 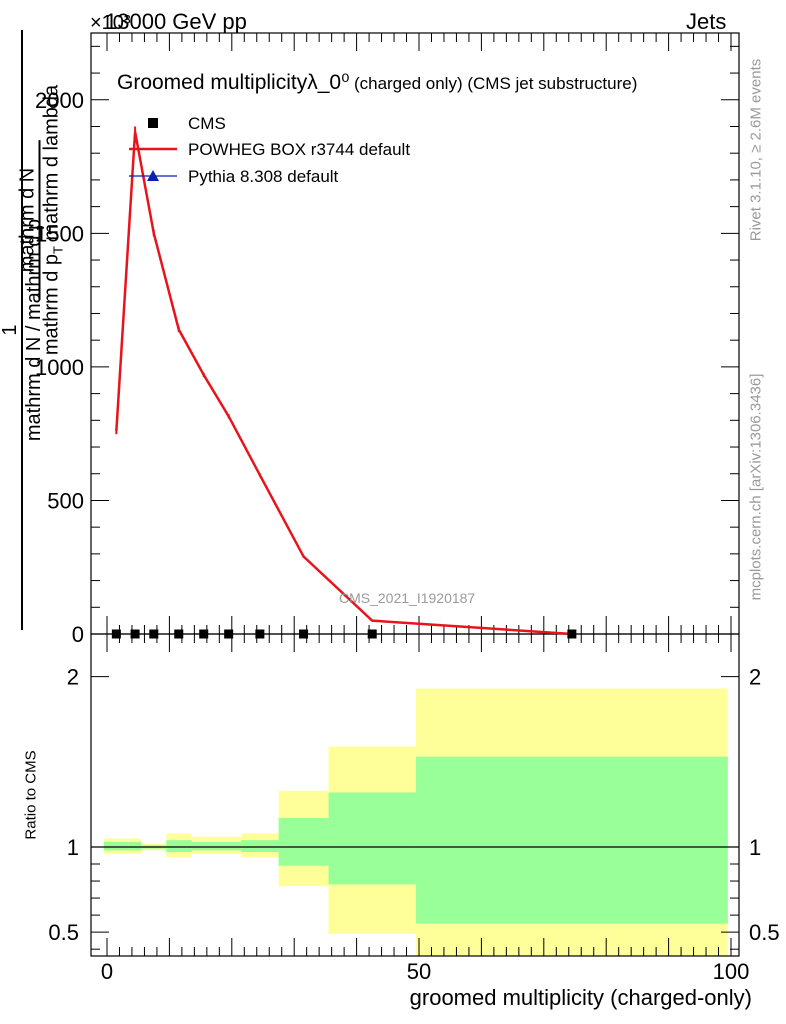 I want to click on chart-title-note: (charged only) (CMS jet substructure), so click(x=495, y=83).